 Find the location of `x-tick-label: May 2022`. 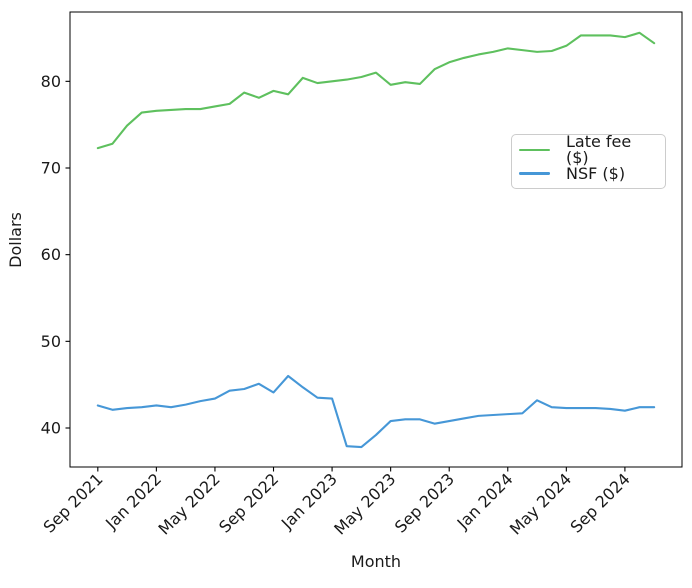

x-tick-label: May 2022 is located at coordinates (189, 503).